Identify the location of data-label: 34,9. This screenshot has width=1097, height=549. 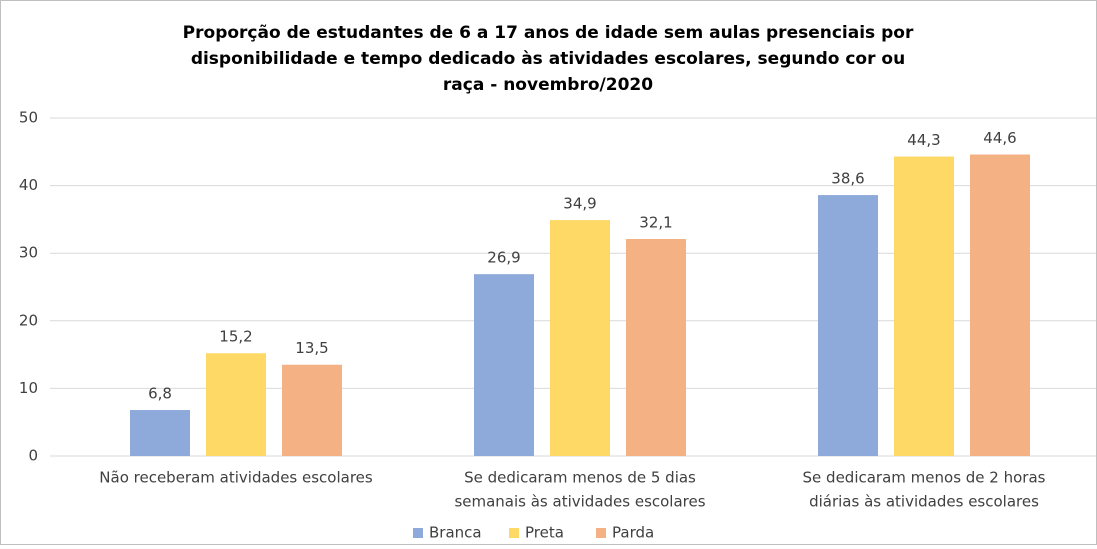
(579, 204).